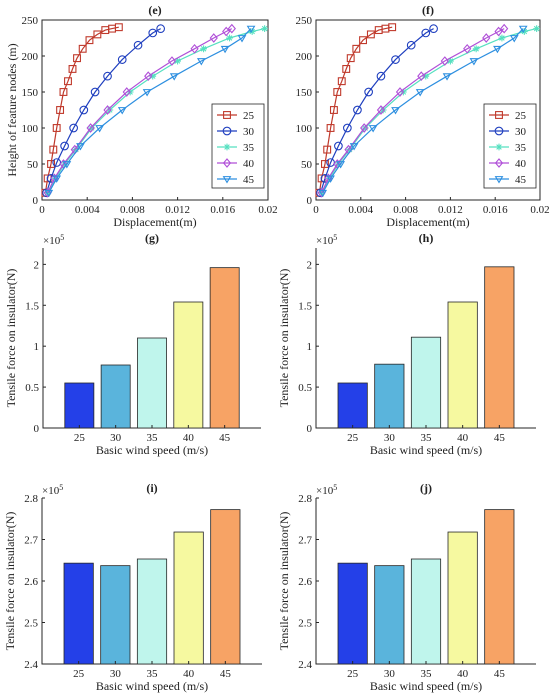 This screenshot has width=550, height=700. I want to click on y-tick-label: 2.7, so click(305, 541).